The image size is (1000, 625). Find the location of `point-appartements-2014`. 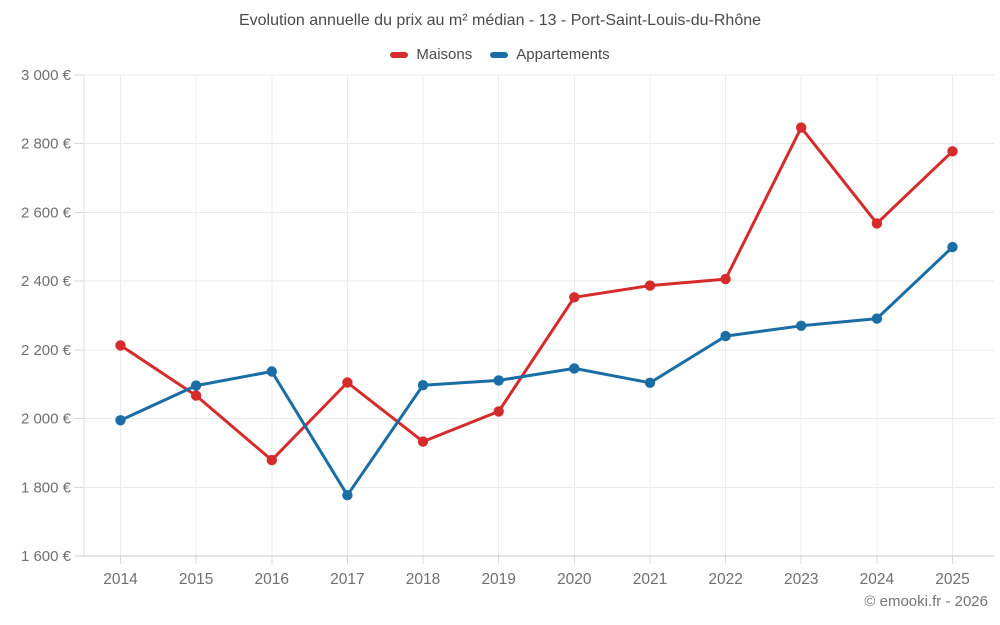

point-appartements-2014 is located at coordinates (120, 420).